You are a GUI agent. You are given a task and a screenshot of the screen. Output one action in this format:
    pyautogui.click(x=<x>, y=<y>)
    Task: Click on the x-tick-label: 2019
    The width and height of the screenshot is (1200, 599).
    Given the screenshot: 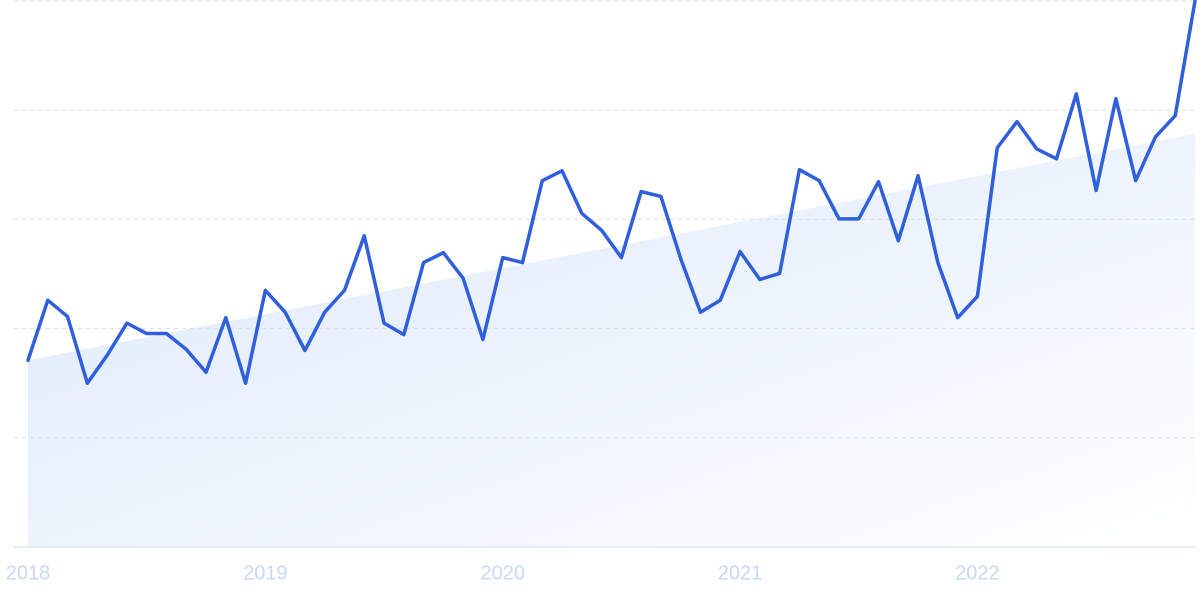 What is the action you would take?
    pyautogui.click(x=265, y=573)
    